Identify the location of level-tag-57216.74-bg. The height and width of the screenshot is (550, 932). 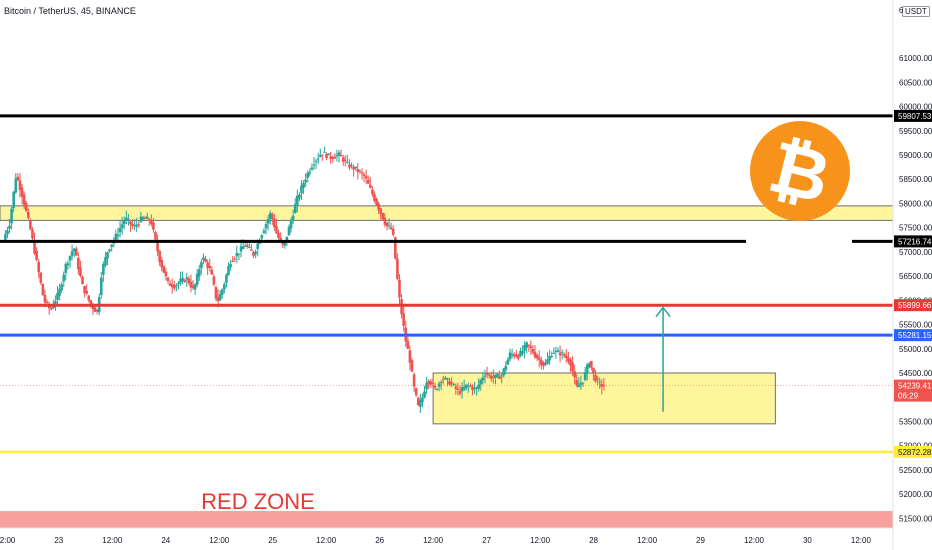
(913, 241).